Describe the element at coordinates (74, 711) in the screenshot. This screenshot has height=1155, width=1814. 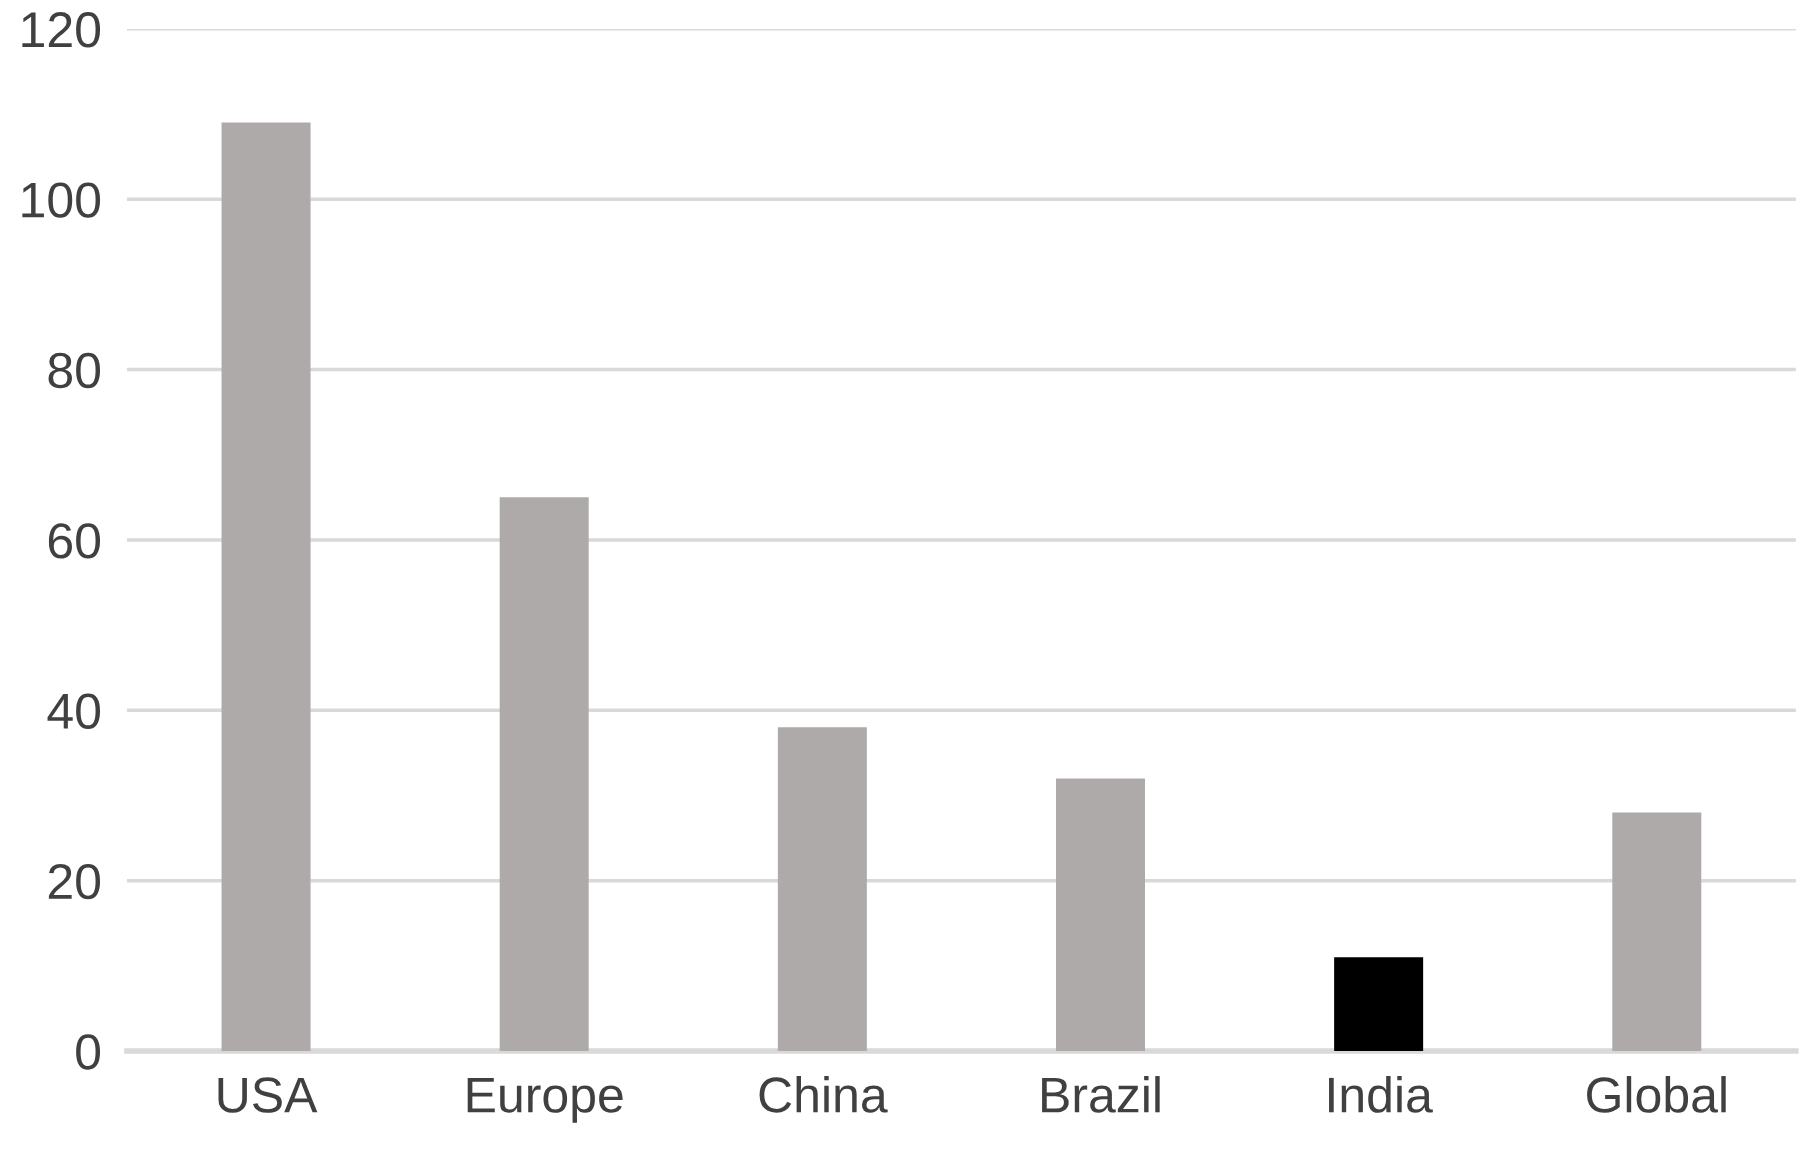
I see `y-tick-label: 40` at that location.